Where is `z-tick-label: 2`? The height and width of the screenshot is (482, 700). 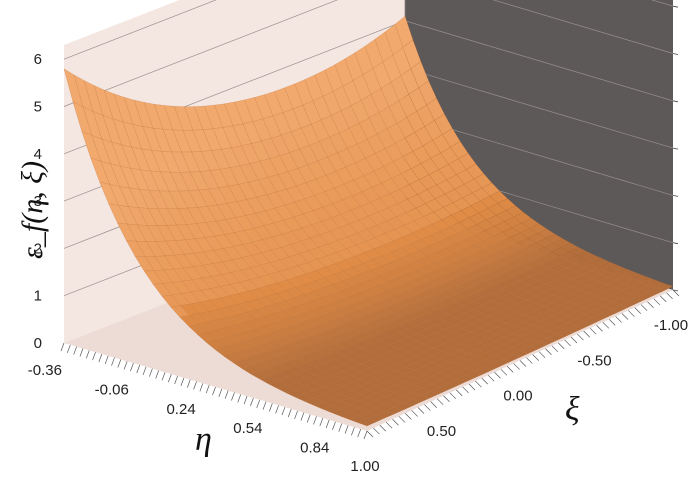
z-tick-label: 2 is located at coordinates (38, 248).